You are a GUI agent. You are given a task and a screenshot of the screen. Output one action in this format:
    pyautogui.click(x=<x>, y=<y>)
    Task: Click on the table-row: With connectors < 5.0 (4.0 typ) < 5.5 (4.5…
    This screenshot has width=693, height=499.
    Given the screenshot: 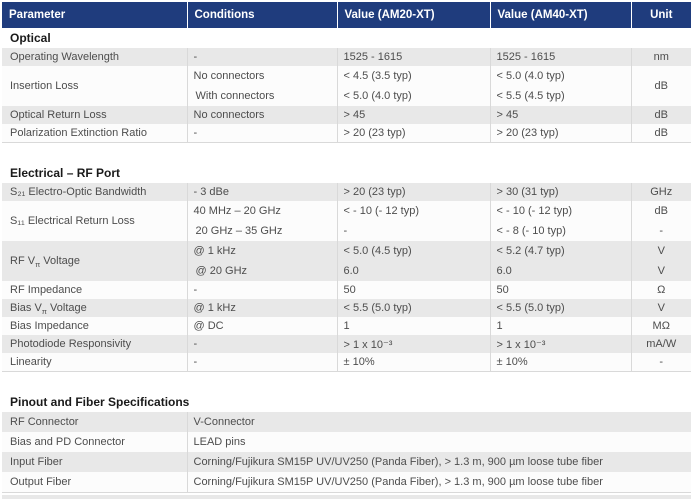 What is the action you would take?
    pyautogui.click(x=346, y=96)
    